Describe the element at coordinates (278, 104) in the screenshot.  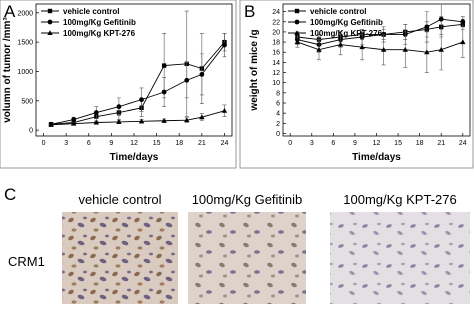
I see `y-tick-label: 6` at that location.